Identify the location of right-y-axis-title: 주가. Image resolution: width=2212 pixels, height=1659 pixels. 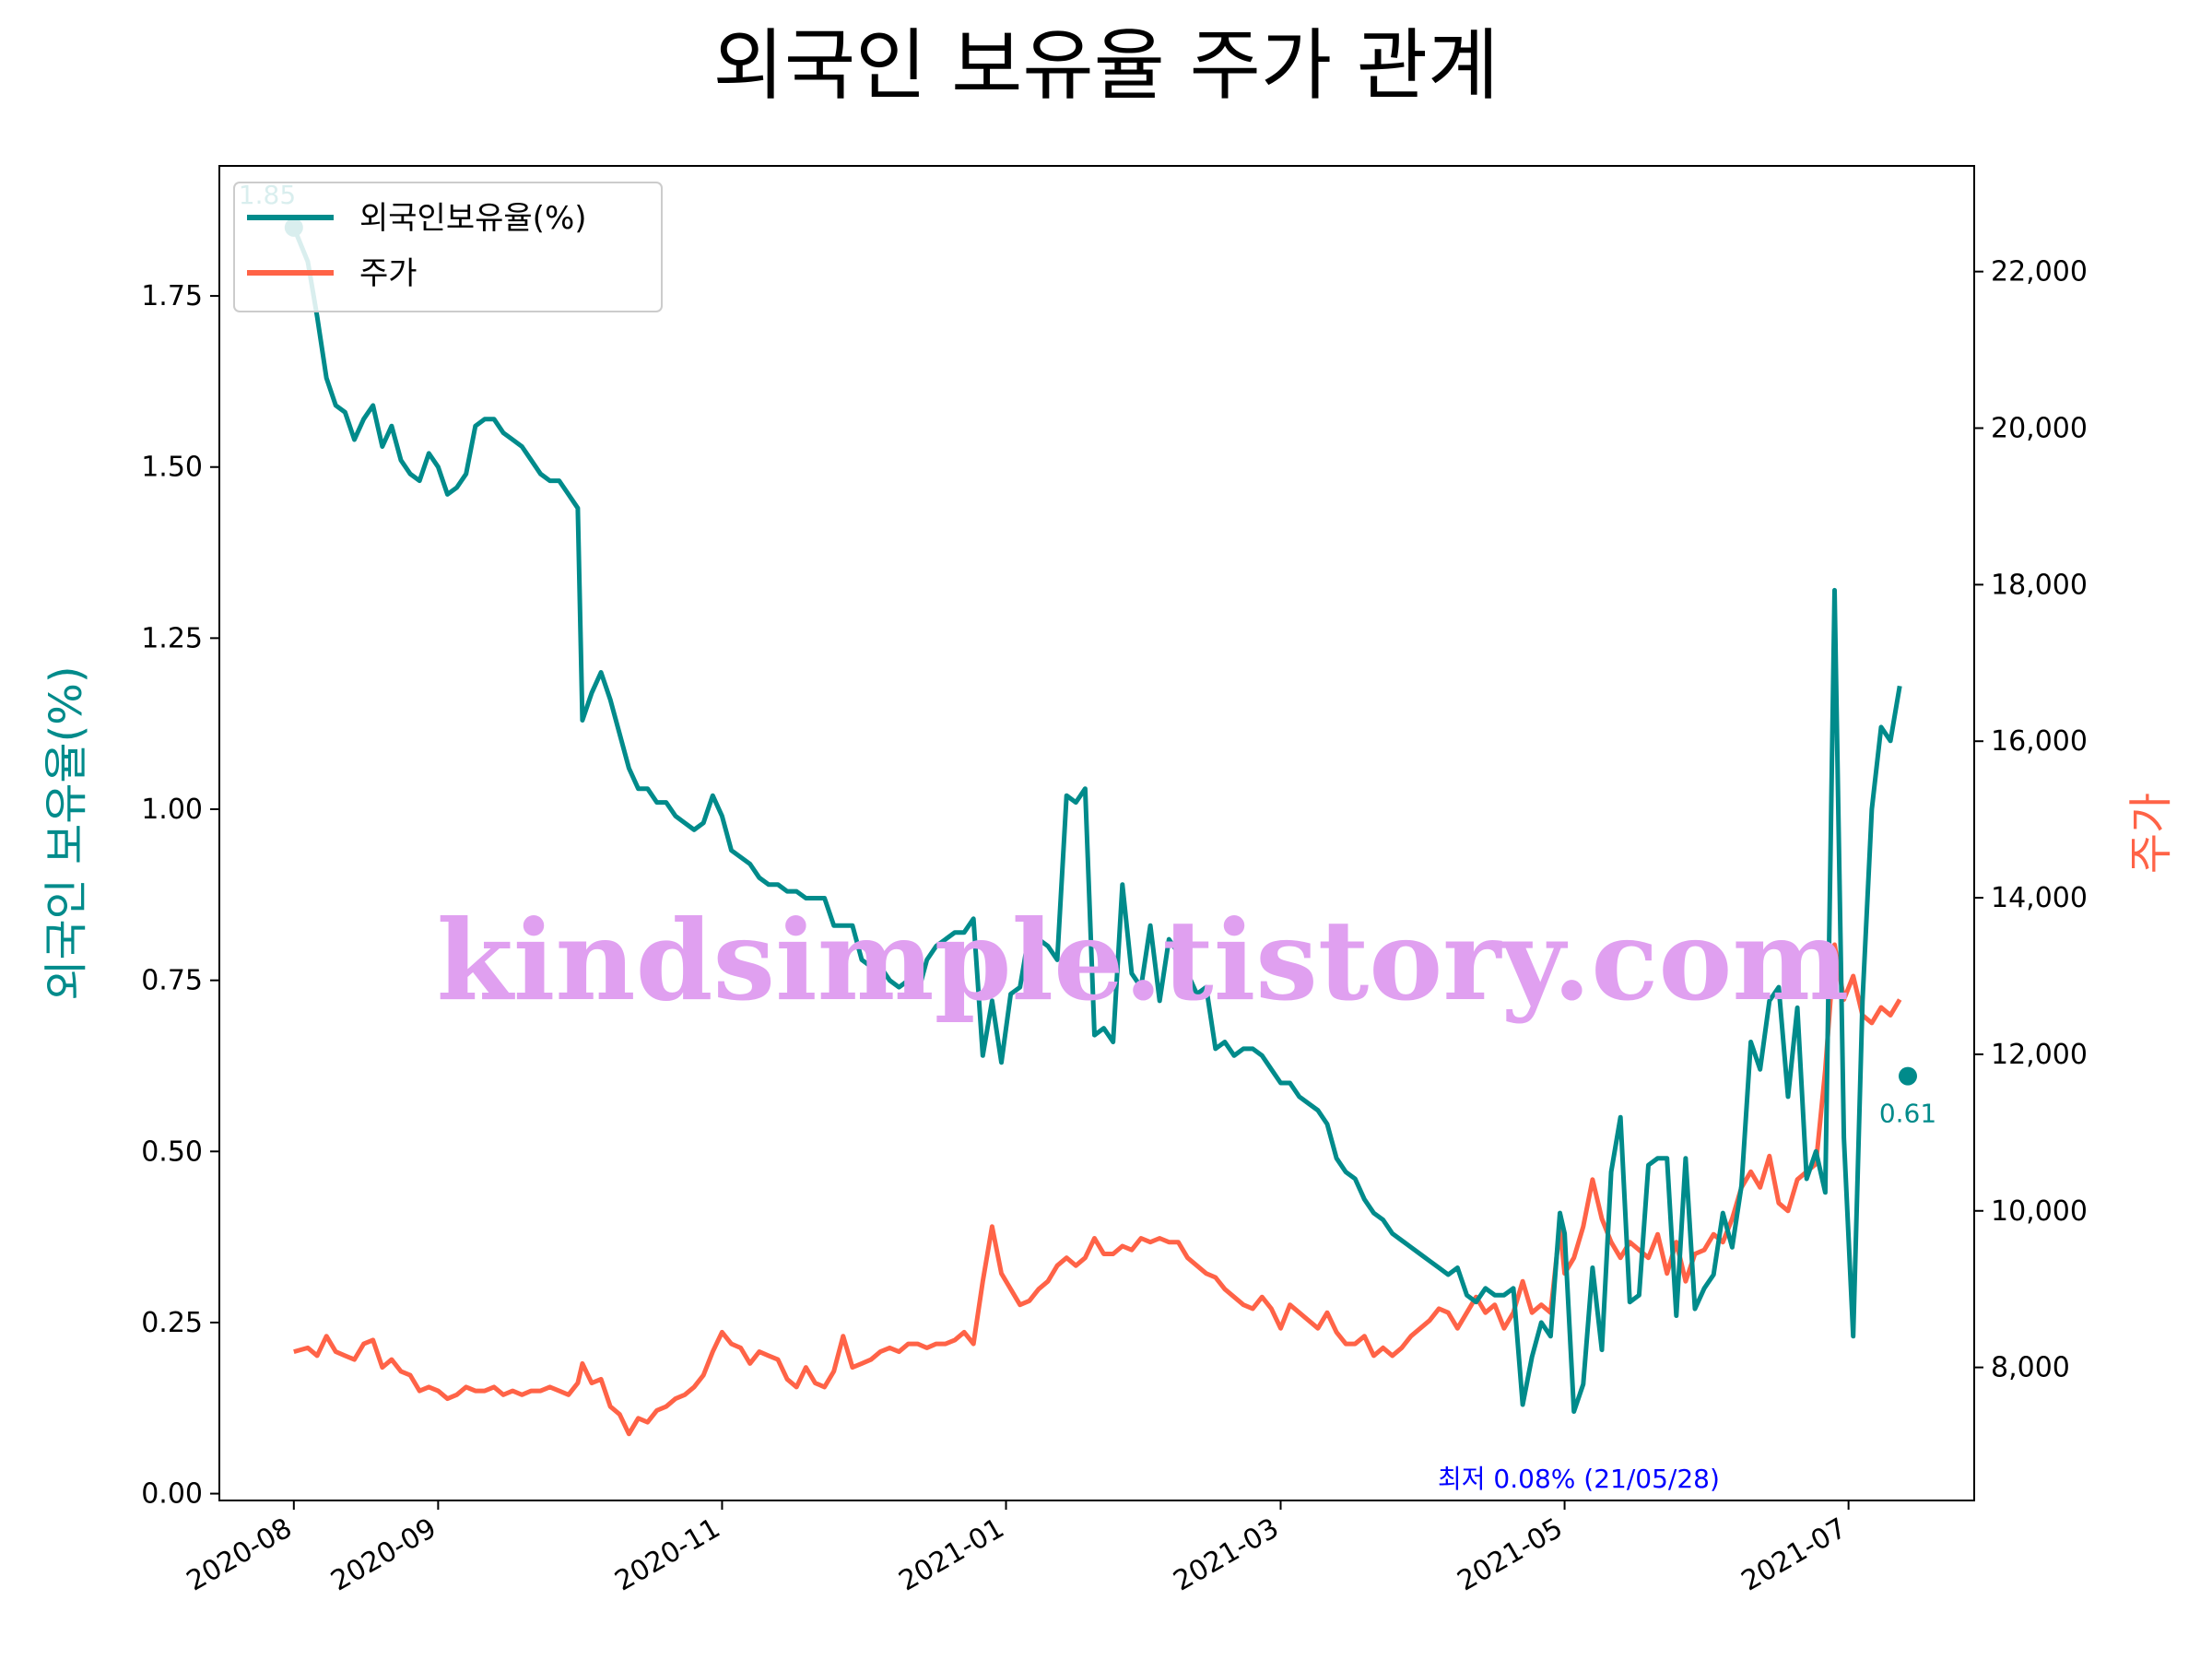
(2151, 833).